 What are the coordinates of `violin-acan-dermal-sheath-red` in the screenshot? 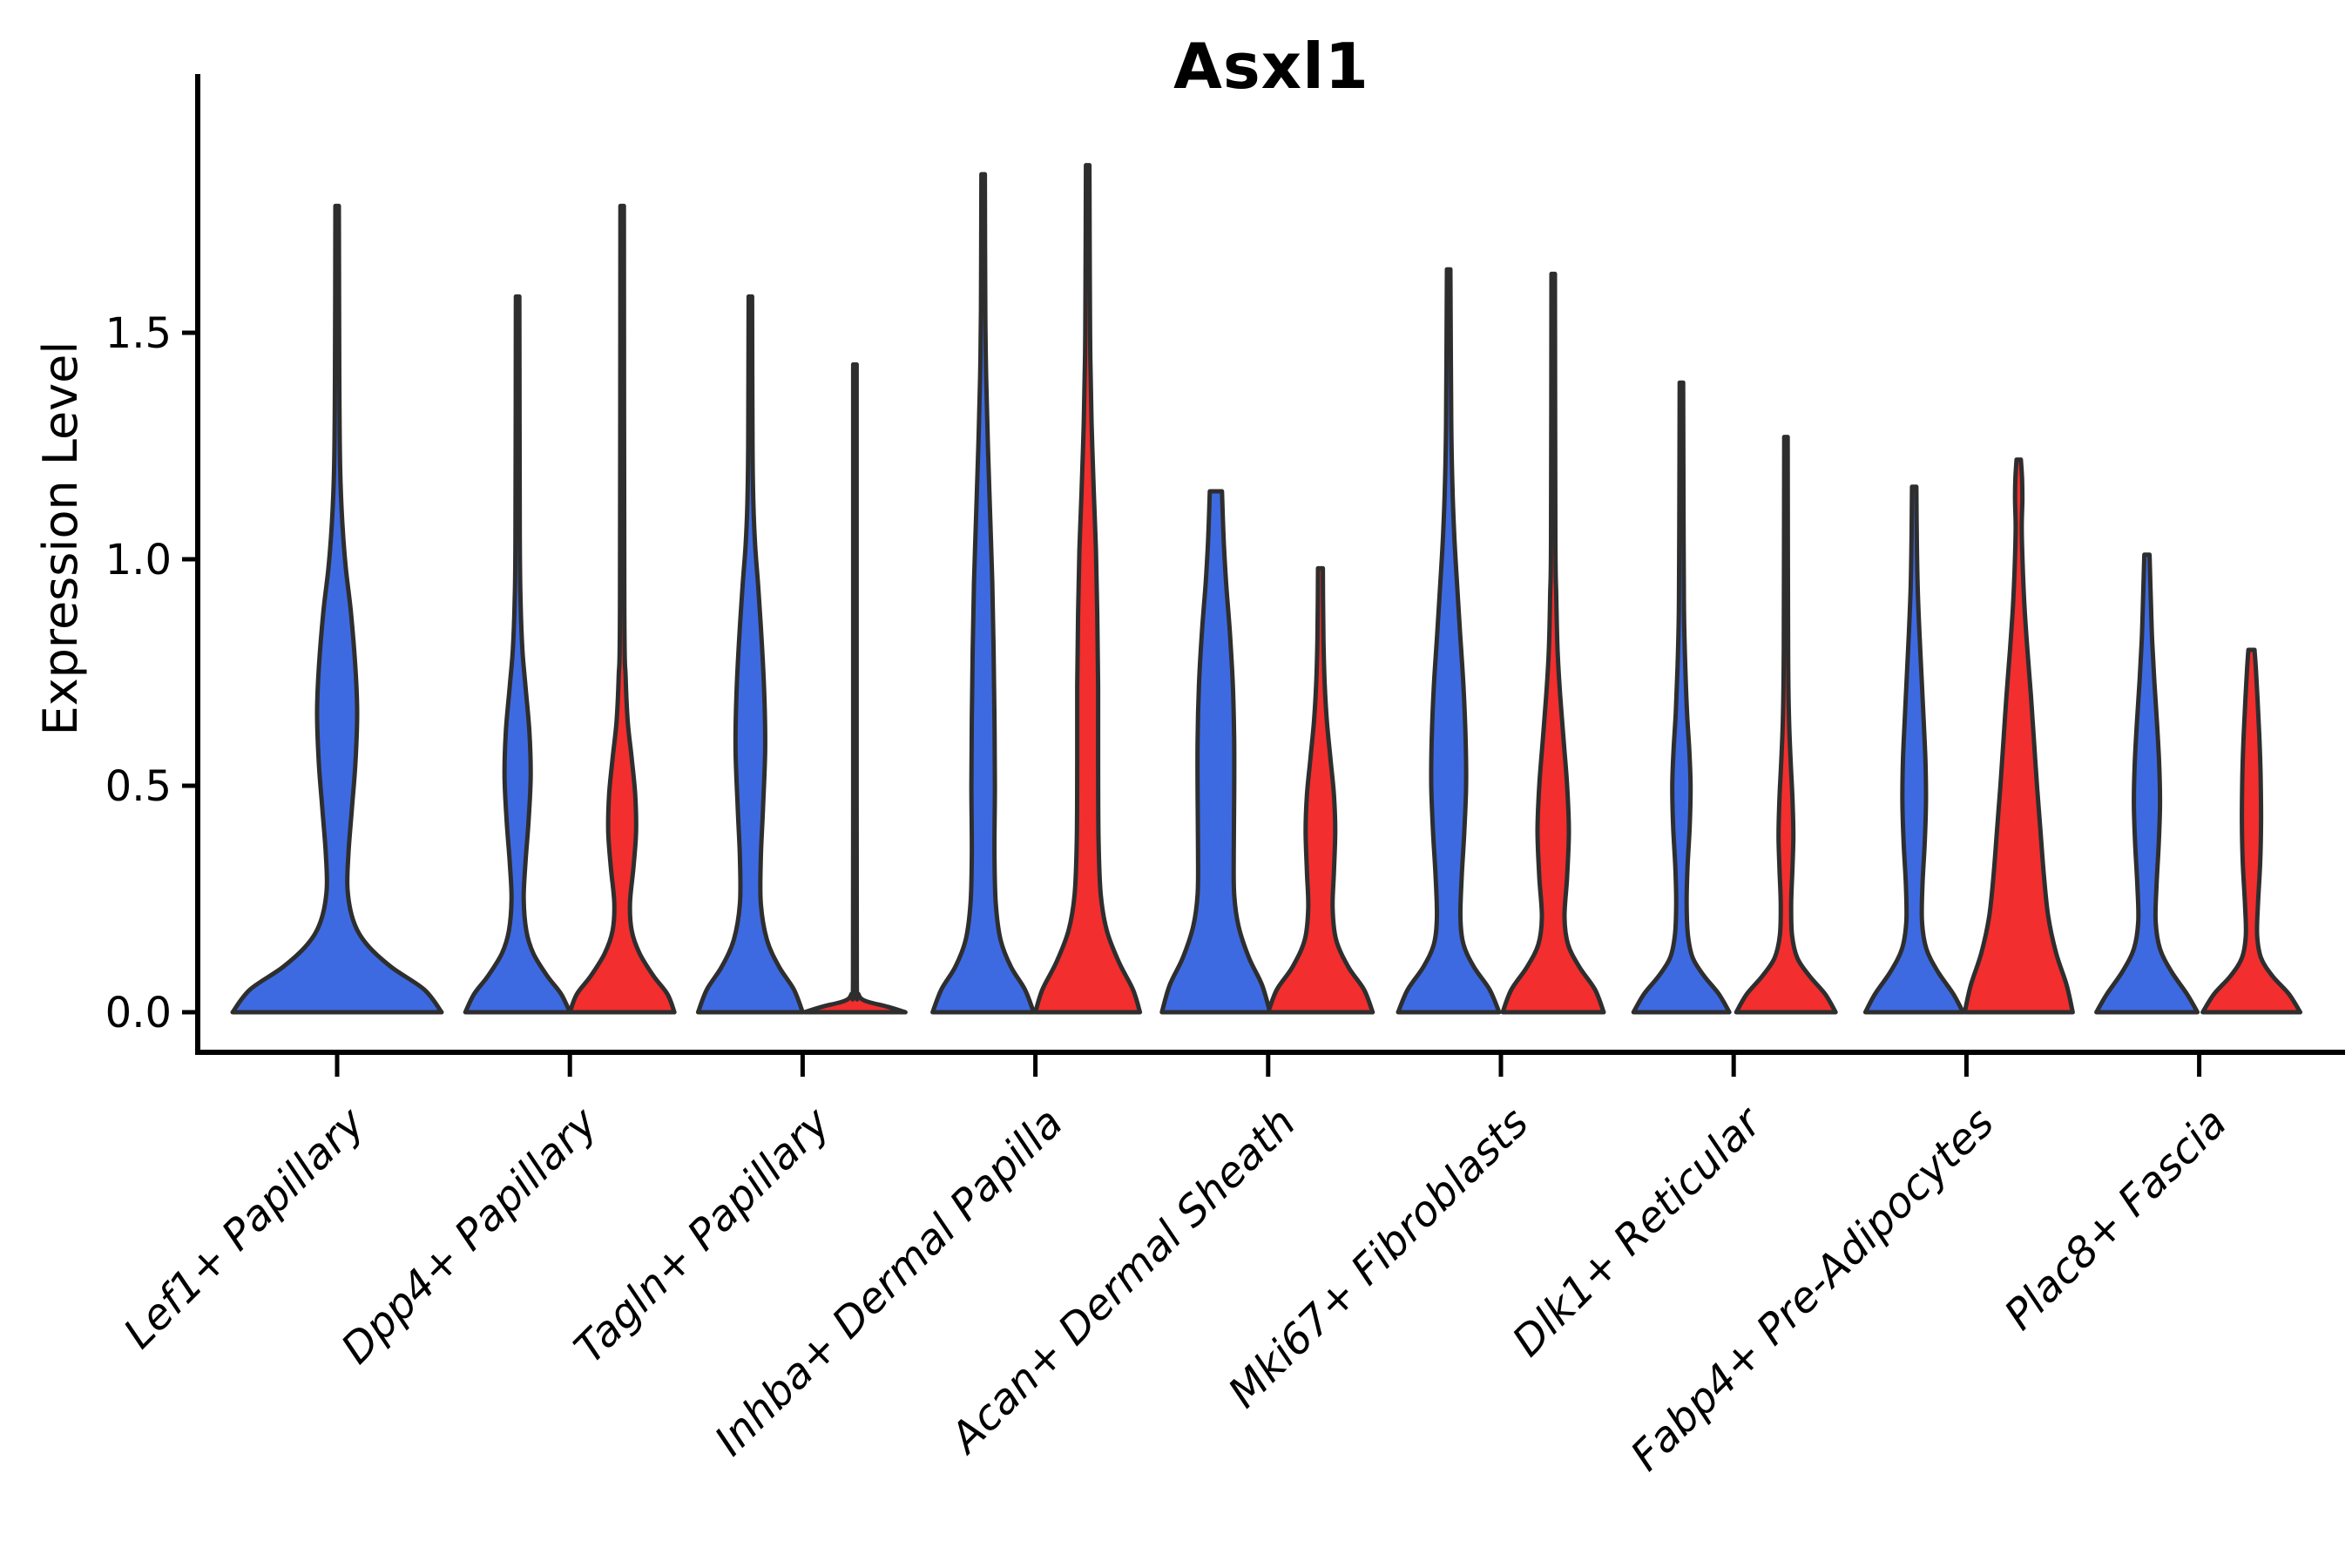 It's located at (1320, 790).